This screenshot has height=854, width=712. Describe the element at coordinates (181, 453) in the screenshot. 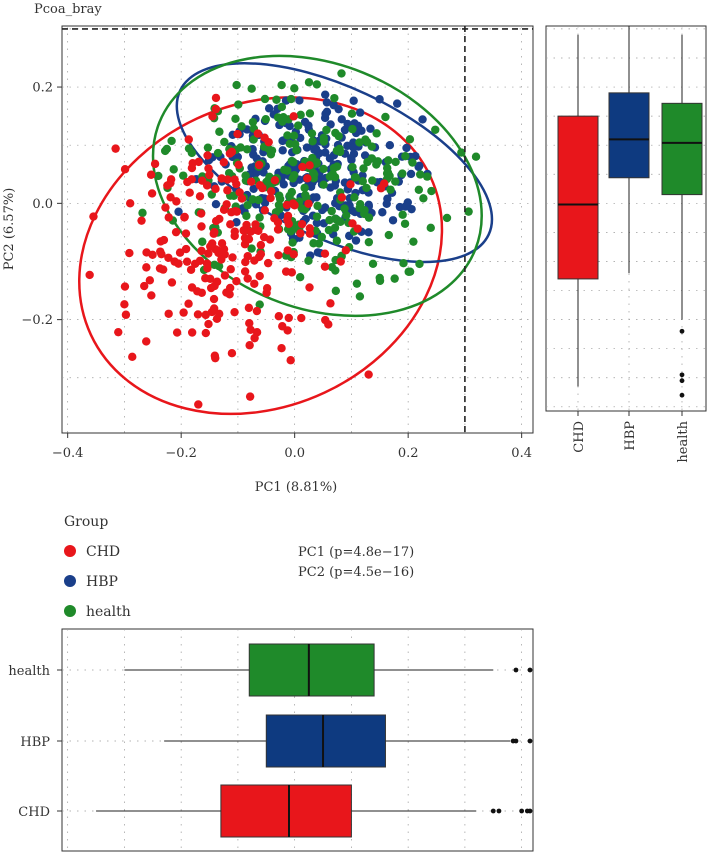

I see `x-tick-label: −0.2` at that location.